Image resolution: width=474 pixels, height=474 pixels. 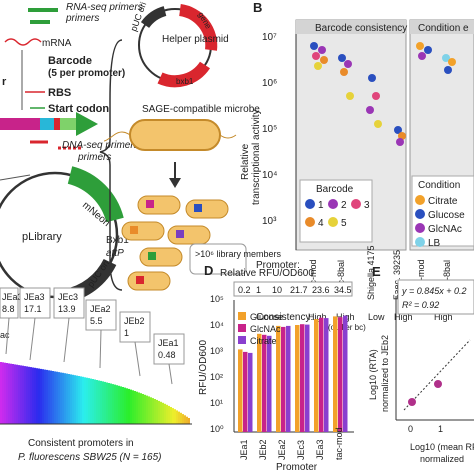 What do you see at coordinates (445, 229) in the screenshot?
I see `condition-legend-item: GlcNAc` at bounding box center [445, 229].